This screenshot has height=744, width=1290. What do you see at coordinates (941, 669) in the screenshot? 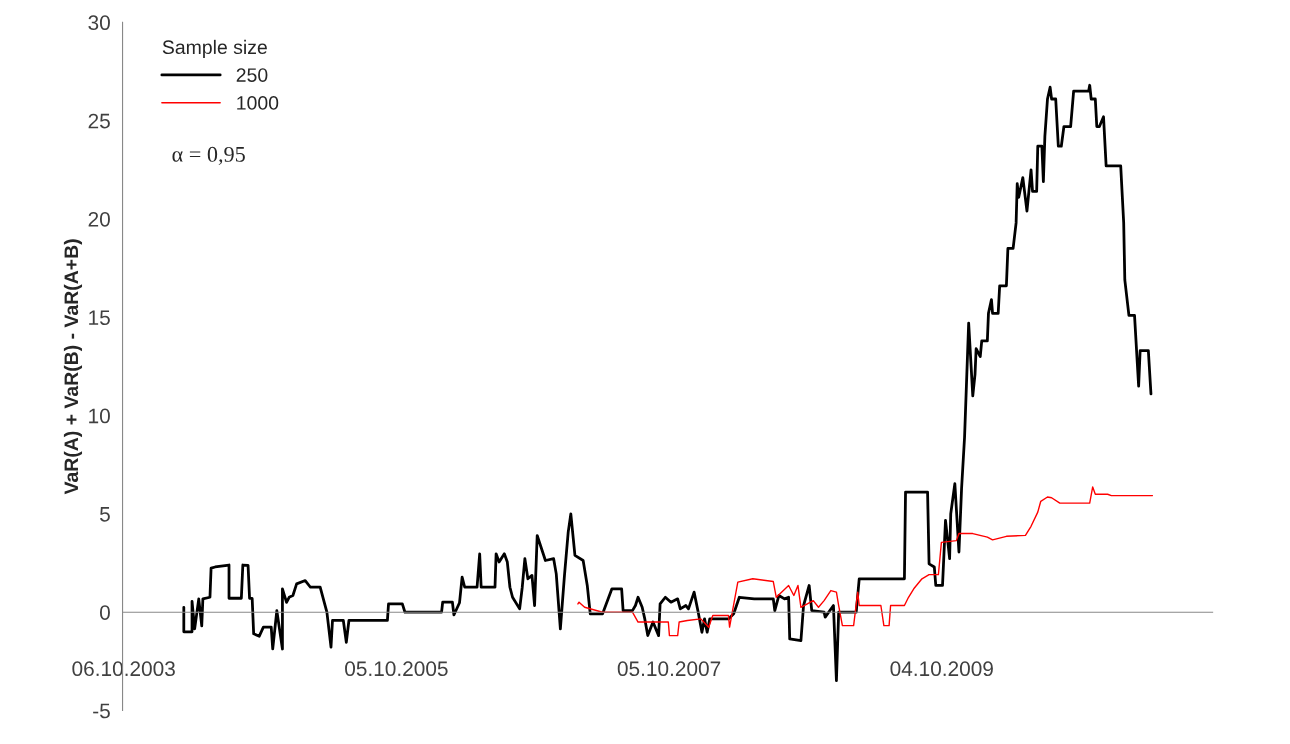
I see `x-tick-label: 04.10.2009` at bounding box center [941, 669].